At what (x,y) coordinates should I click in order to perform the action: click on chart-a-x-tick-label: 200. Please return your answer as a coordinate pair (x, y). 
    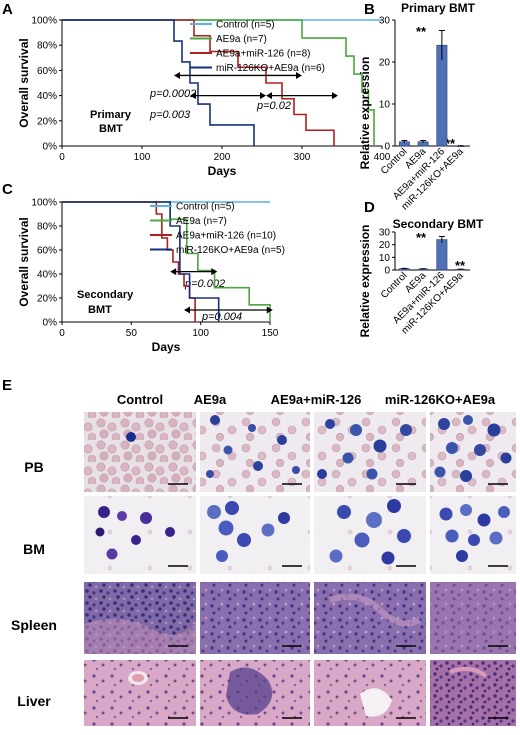
    Looking at the image, I should click on (222, 157).